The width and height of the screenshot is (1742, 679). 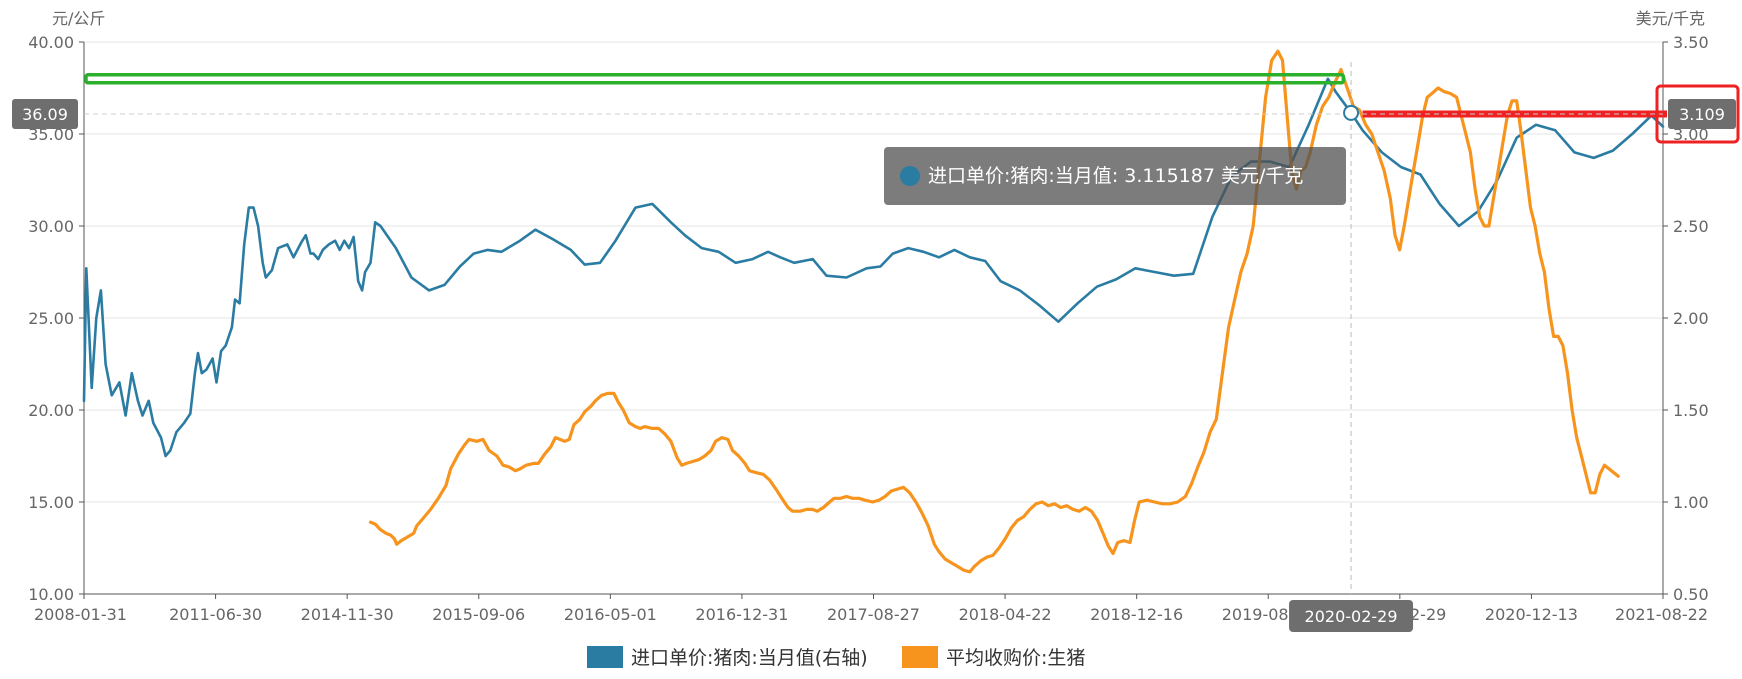 I want to click on left-axis-pointer-label: 36.09, so click(x=45, y=114).